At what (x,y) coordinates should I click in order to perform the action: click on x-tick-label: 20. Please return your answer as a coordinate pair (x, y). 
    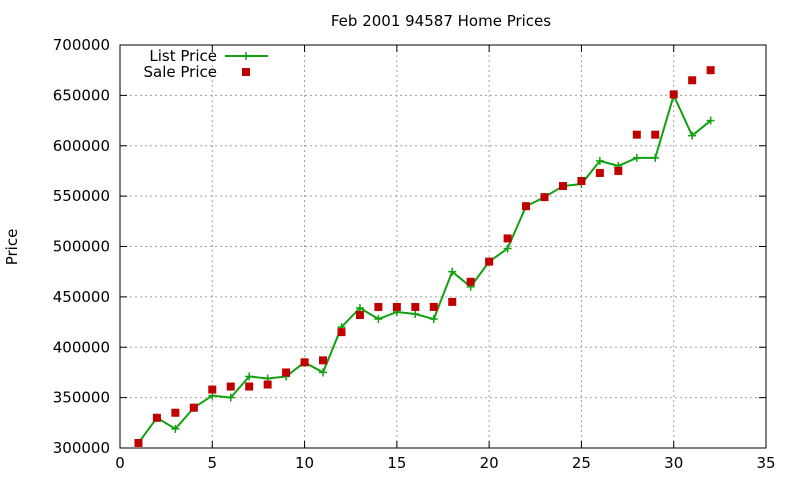
    Looking at the image, I should click on (489, 463).